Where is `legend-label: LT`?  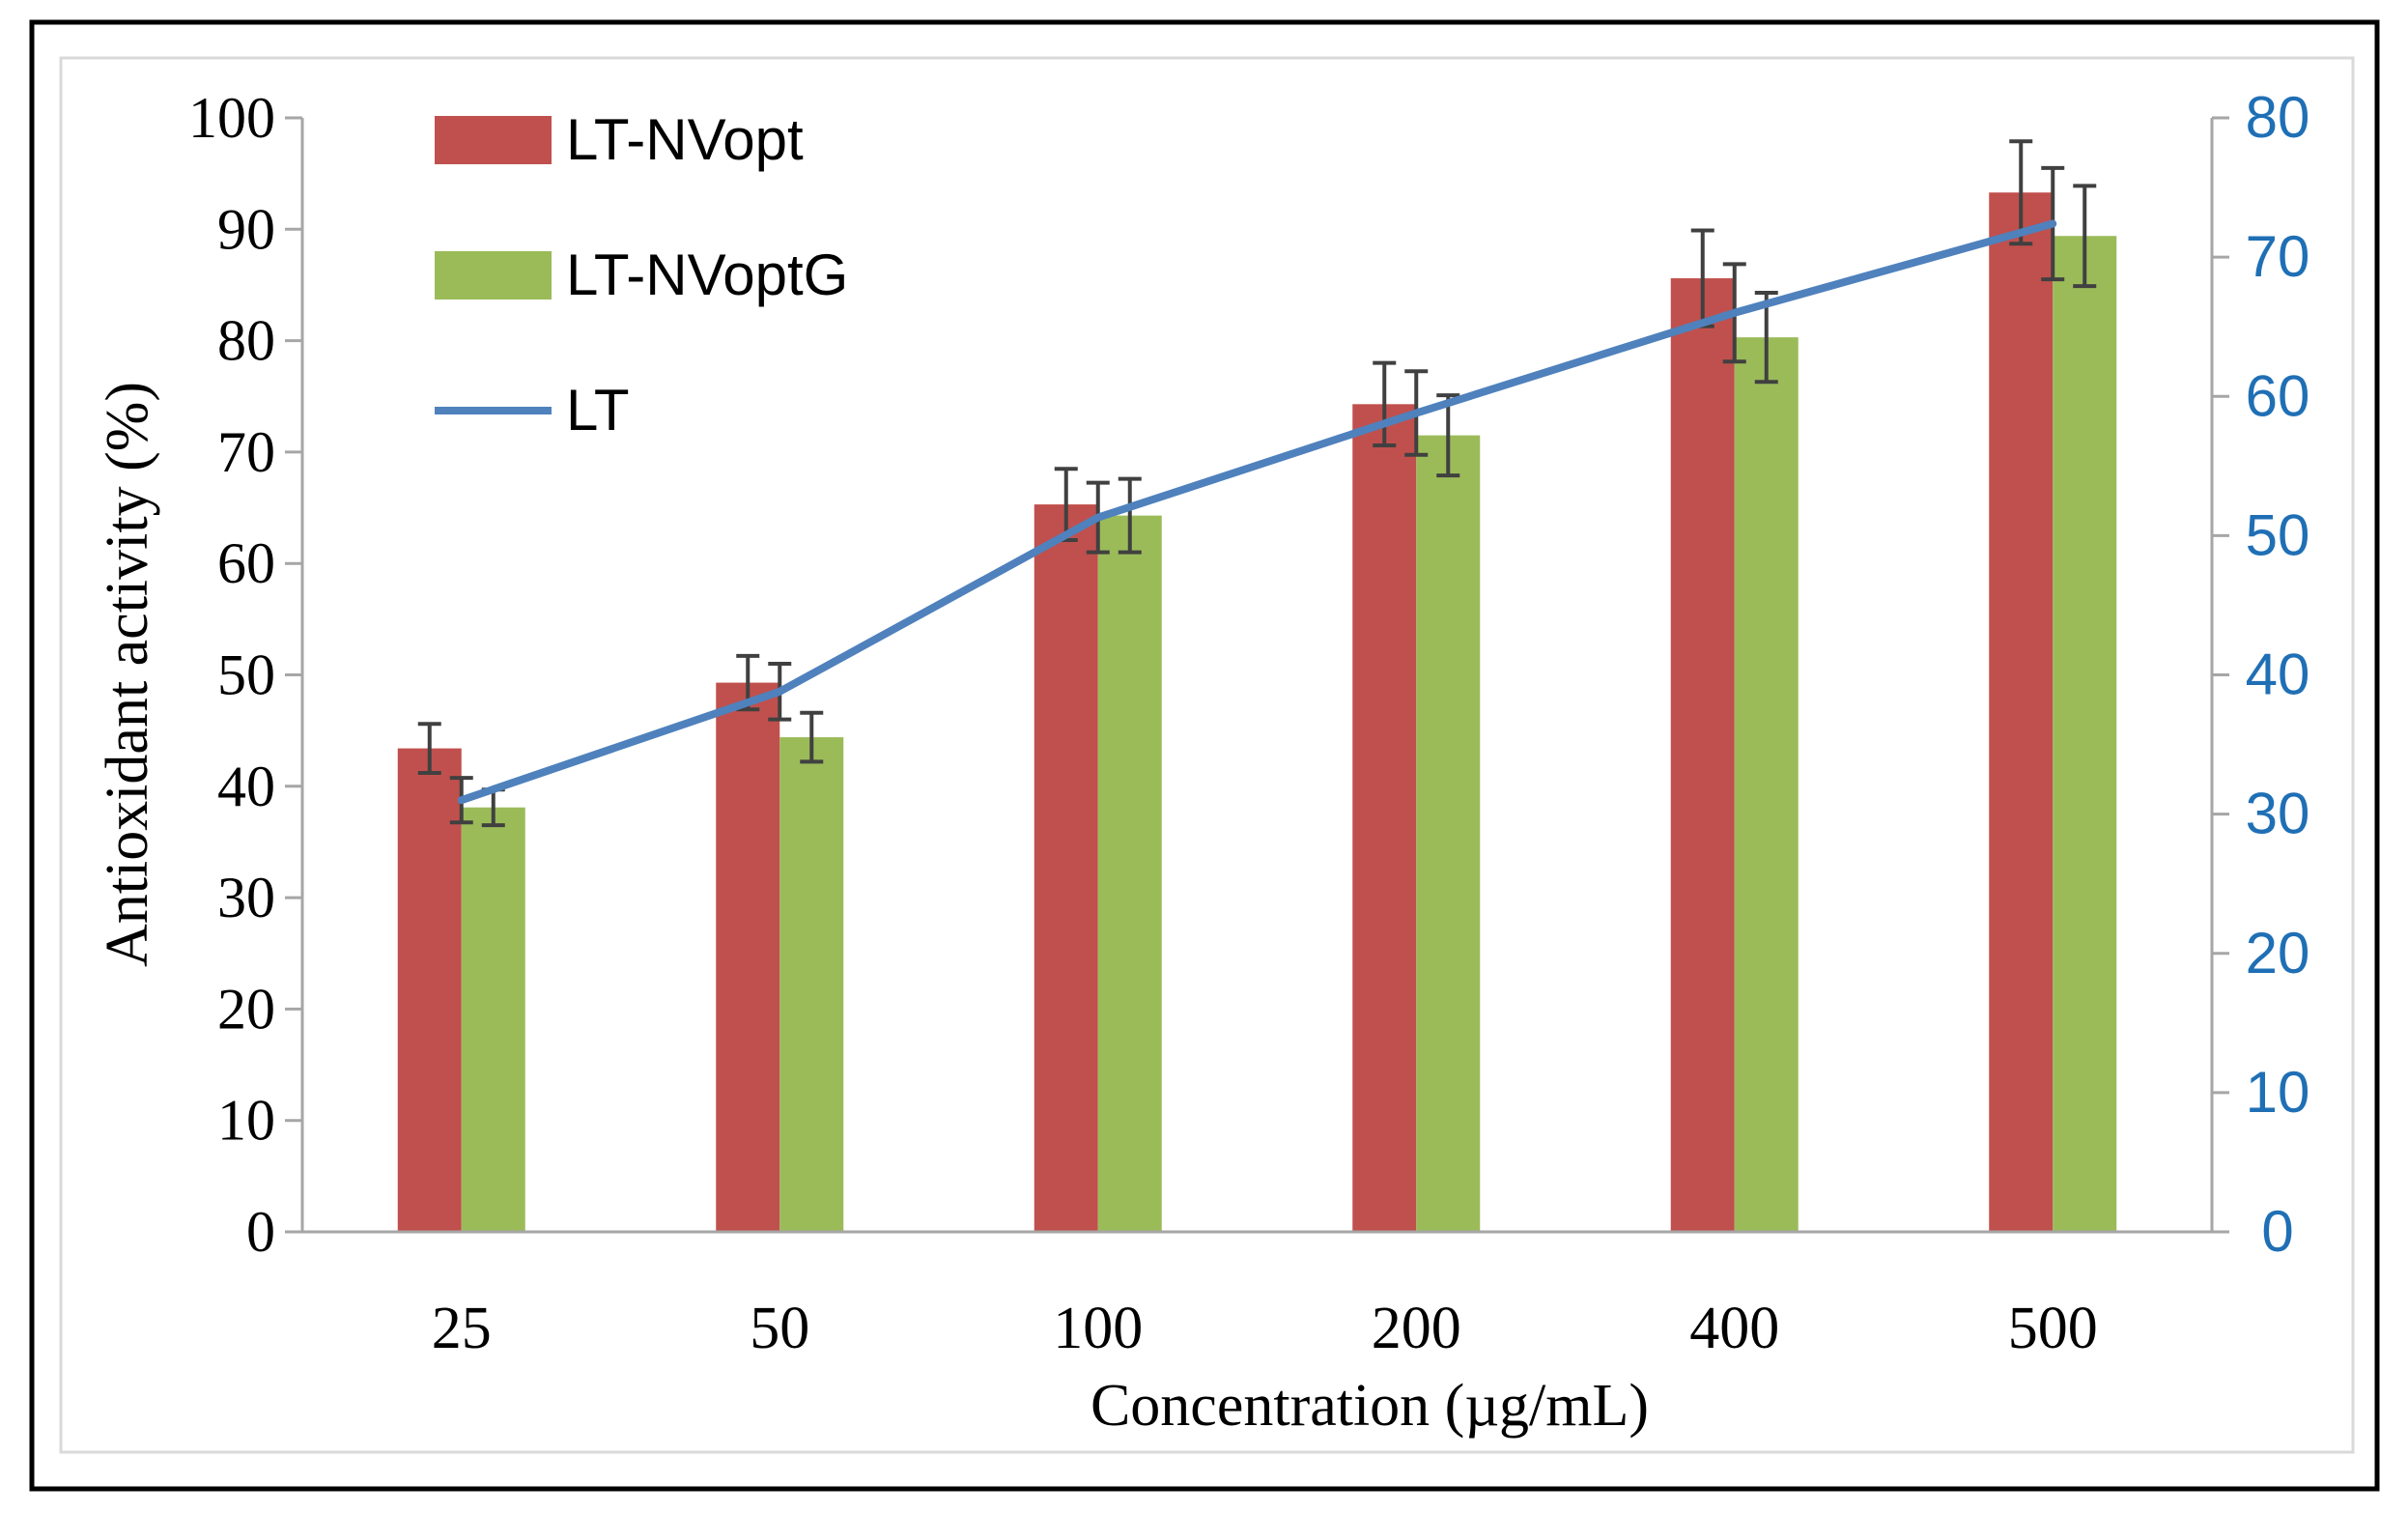
legend-label: LT is located at coordinates (598, 410).